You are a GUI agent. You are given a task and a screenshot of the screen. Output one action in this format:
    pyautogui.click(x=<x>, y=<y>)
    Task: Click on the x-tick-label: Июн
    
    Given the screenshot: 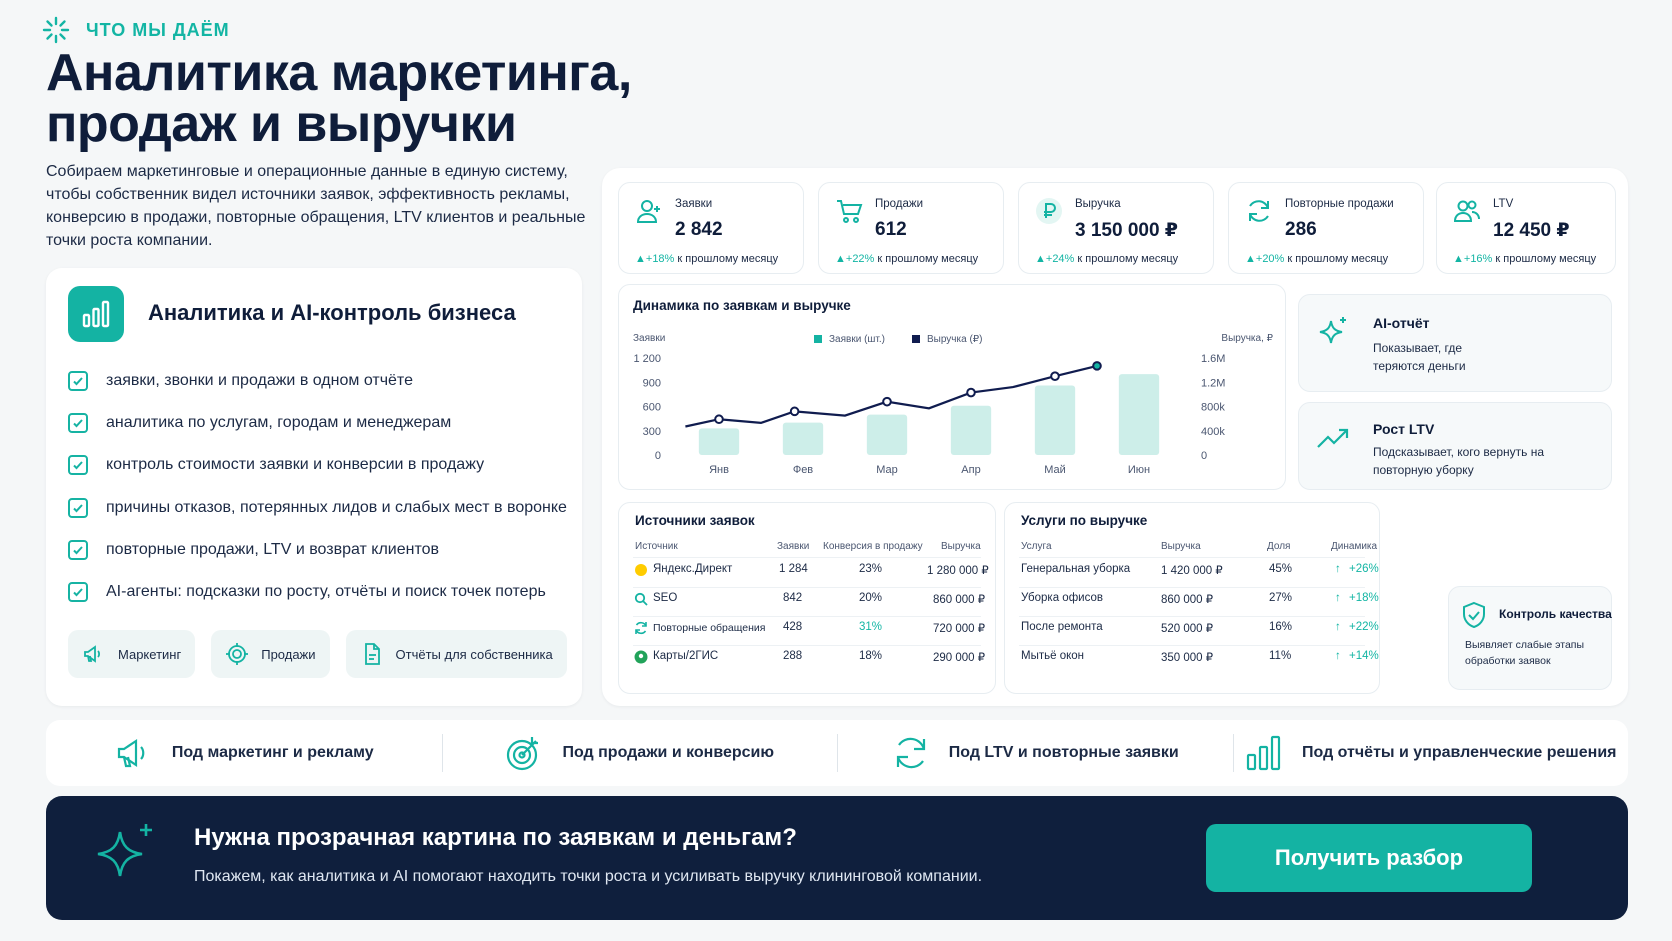 What is the action you would take?
    pyautogui.click(x=1139, y=470)
    